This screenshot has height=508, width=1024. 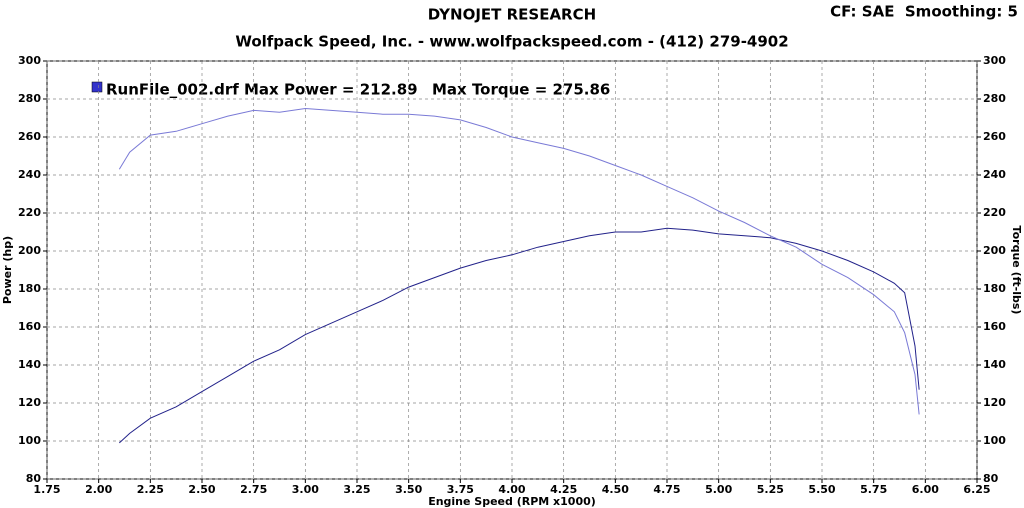 I want to click on x-tick-label: 6.25, so click(x=976, y=489).